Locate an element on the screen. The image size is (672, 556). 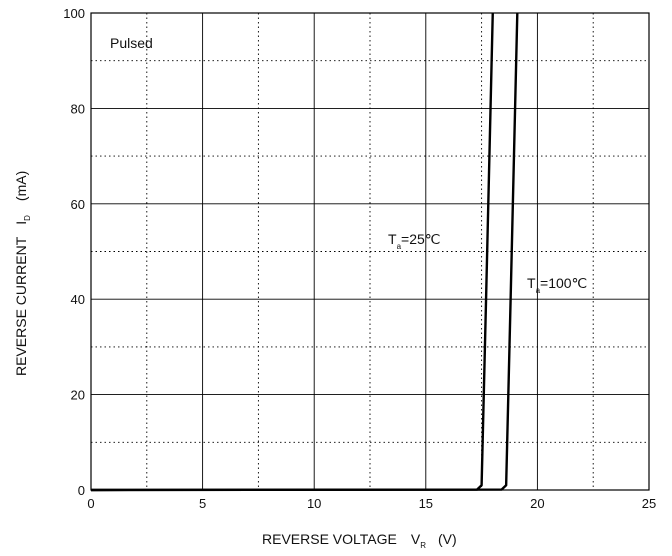
x-axis-title: REVERSE VOLTAGE VR (V) is located at coordinates (359, 540).